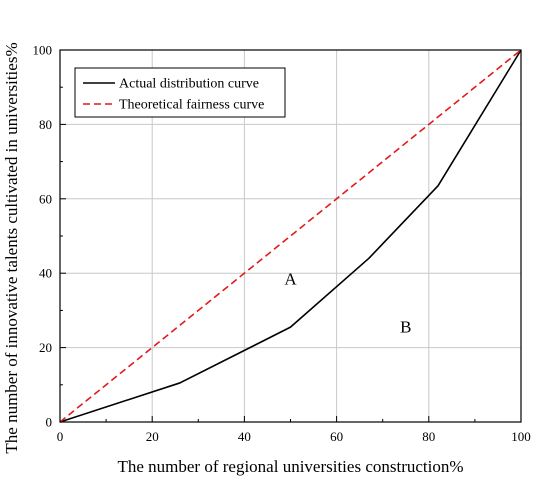 The image size is (536, 481). Describe the element at coordinates (45, 124) in the screenshot. I see `y-tick-label: 80` at that location.